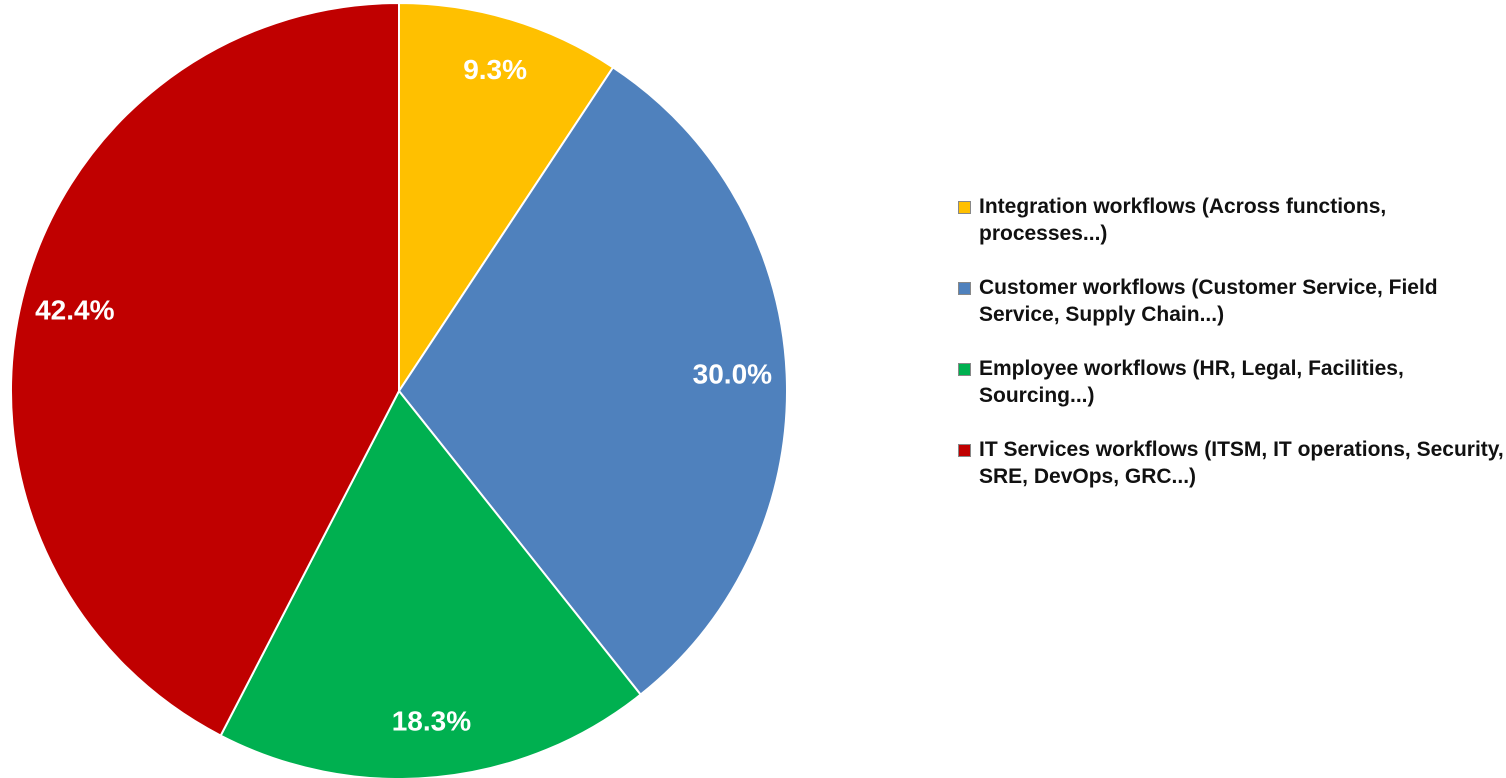 The width and height of the screenshot is (1506, 778). I want to click on data-label: 18.3%, so click(431, 720).